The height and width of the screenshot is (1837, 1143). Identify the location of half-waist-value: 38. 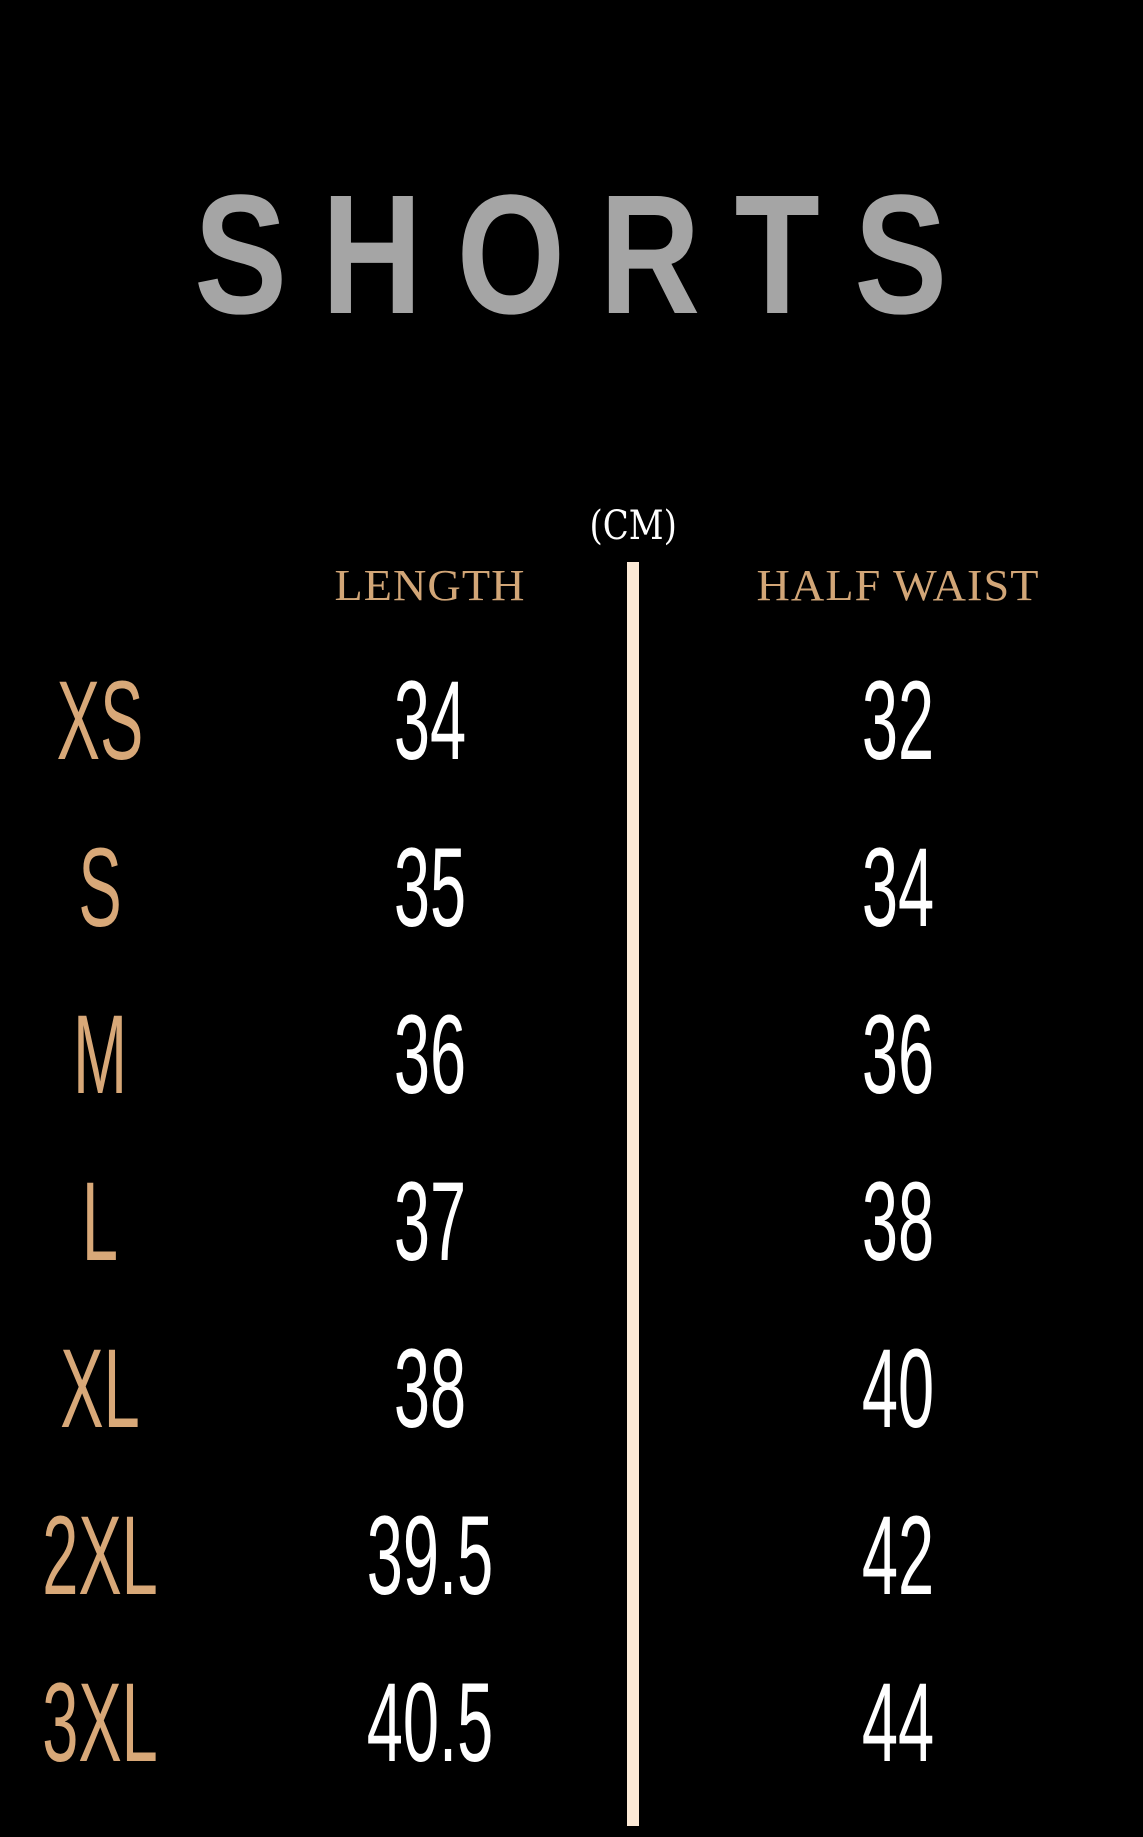
(898, 1221).